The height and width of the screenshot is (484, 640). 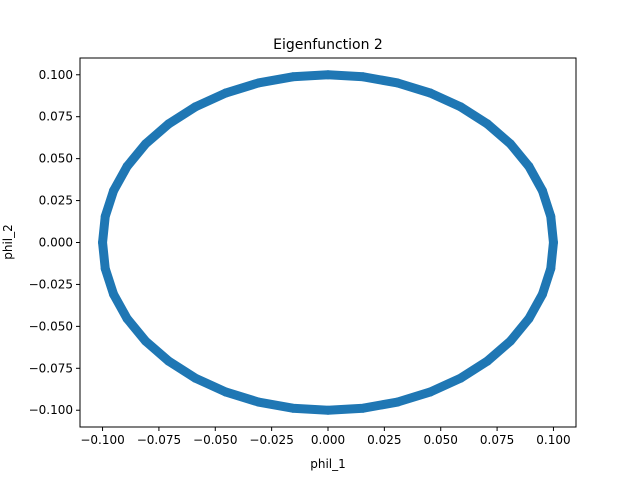 I want to click on x-tick-label: −0.050, so click(x=215, y=440).